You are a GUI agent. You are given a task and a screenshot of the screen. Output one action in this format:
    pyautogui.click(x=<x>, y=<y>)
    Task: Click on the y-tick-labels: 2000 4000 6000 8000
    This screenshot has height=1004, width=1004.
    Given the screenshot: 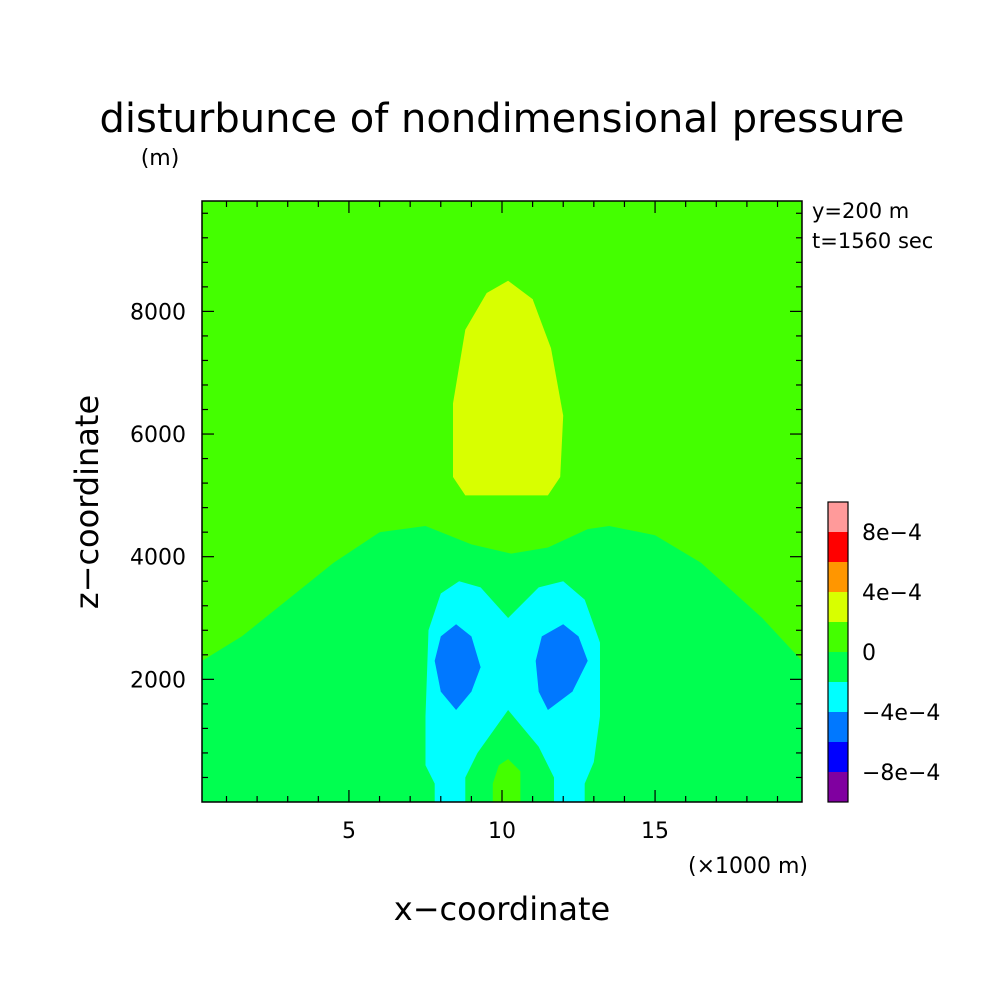 What is the action you would take?
    pyautogui.click(x=158, y=496)
    